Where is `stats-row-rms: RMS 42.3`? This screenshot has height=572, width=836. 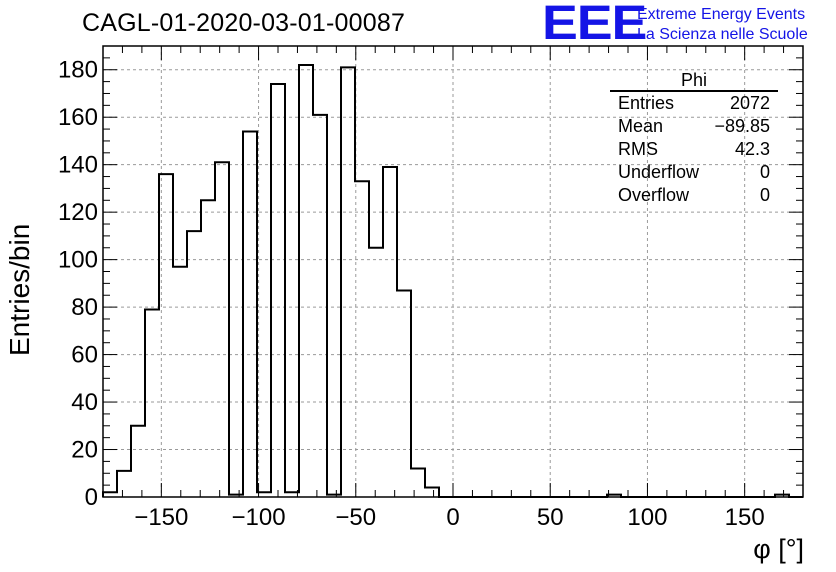 stats-row-rms: RMS 42.3 is located at coordinates (694, 149).